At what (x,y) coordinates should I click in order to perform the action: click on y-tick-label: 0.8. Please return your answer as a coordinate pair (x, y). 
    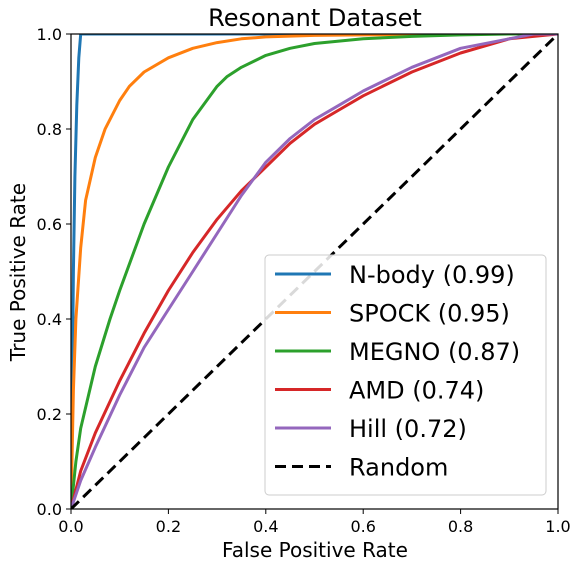
    Looking at the image, I should click on (49, 129).